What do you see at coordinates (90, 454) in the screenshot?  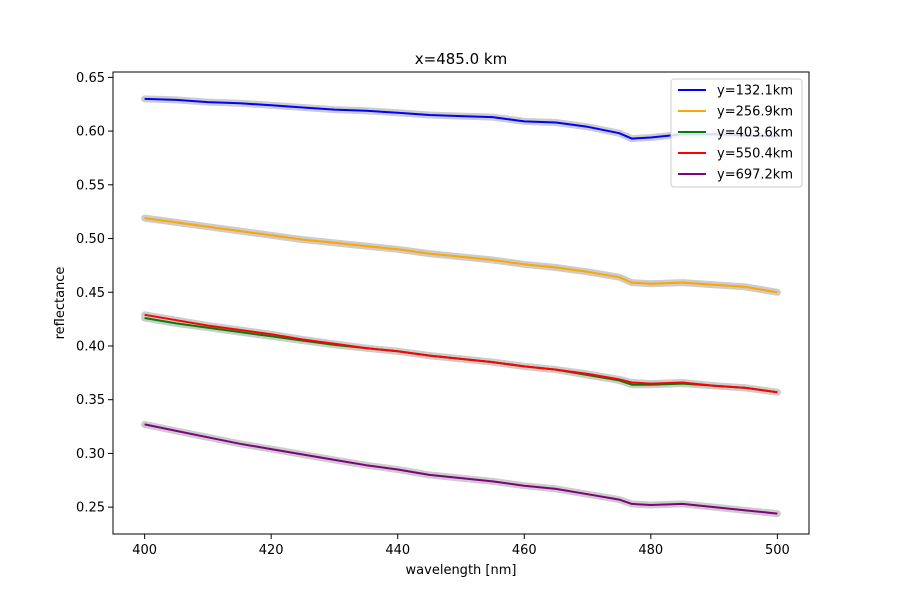 I see `y-tick-label: 0.30` at bounding box center [90, 454].